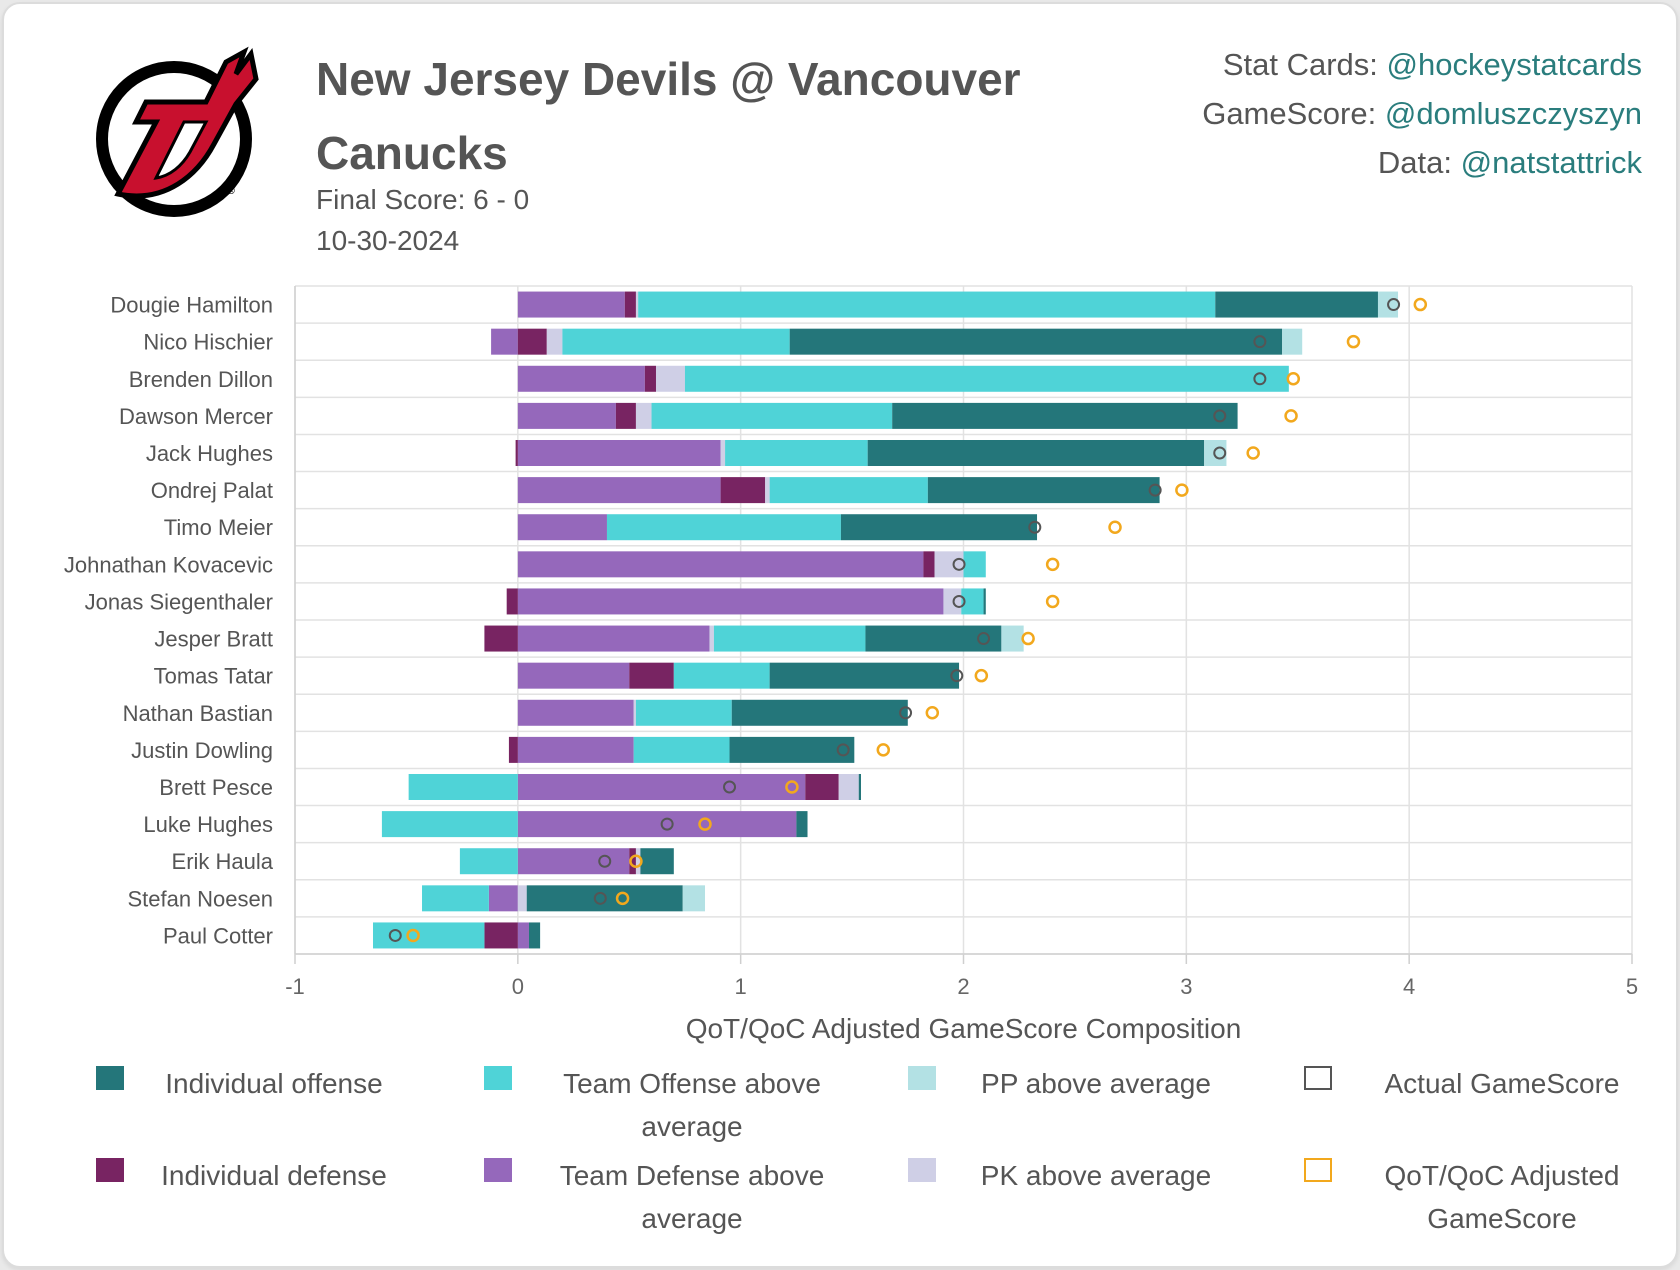 The height and width of the screenshot is (1270, 1680). What do you see at coordinates (518, 986) in the screenshot?
I see `x-tick-label: 0` at bounding box center [518, 986].